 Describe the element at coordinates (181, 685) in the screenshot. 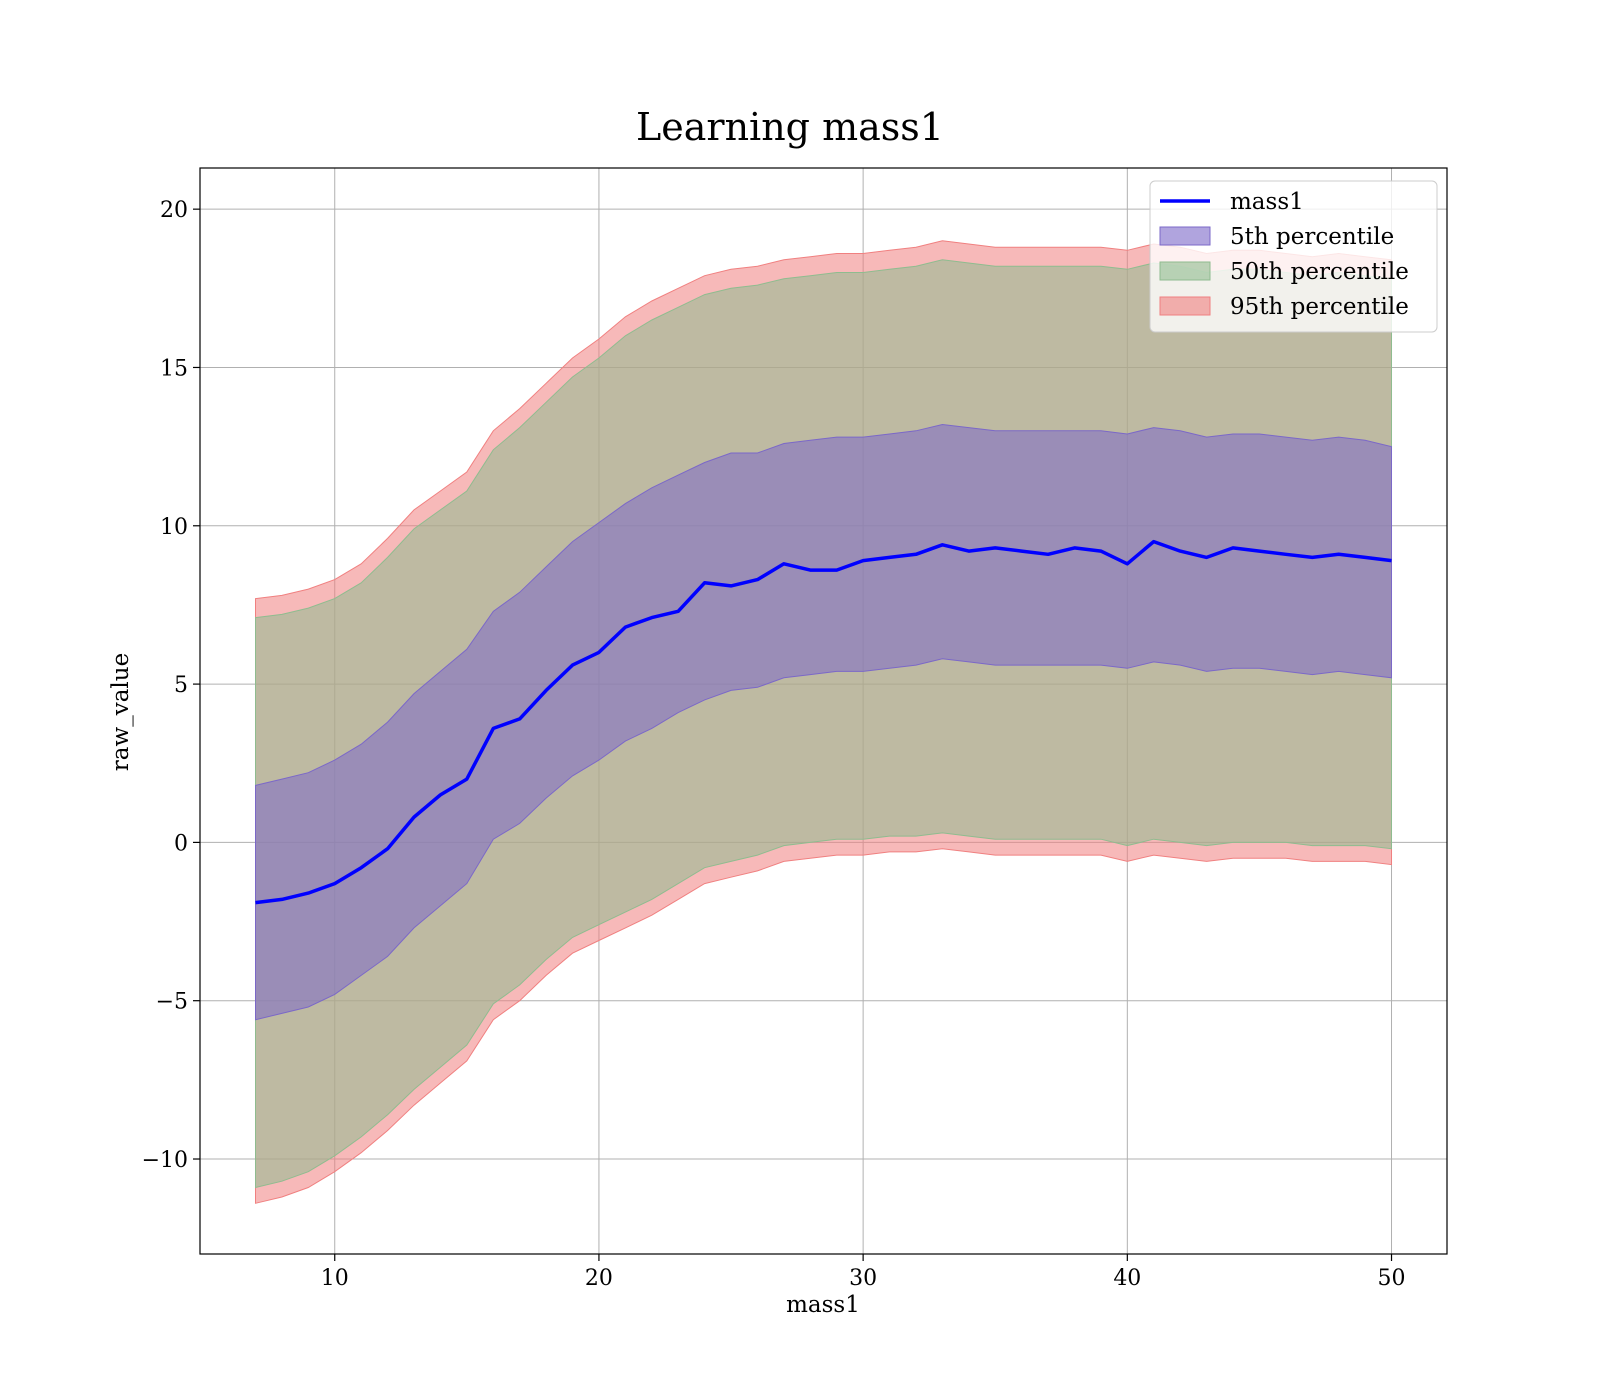

I see `y-tick-label: 5` at that location.